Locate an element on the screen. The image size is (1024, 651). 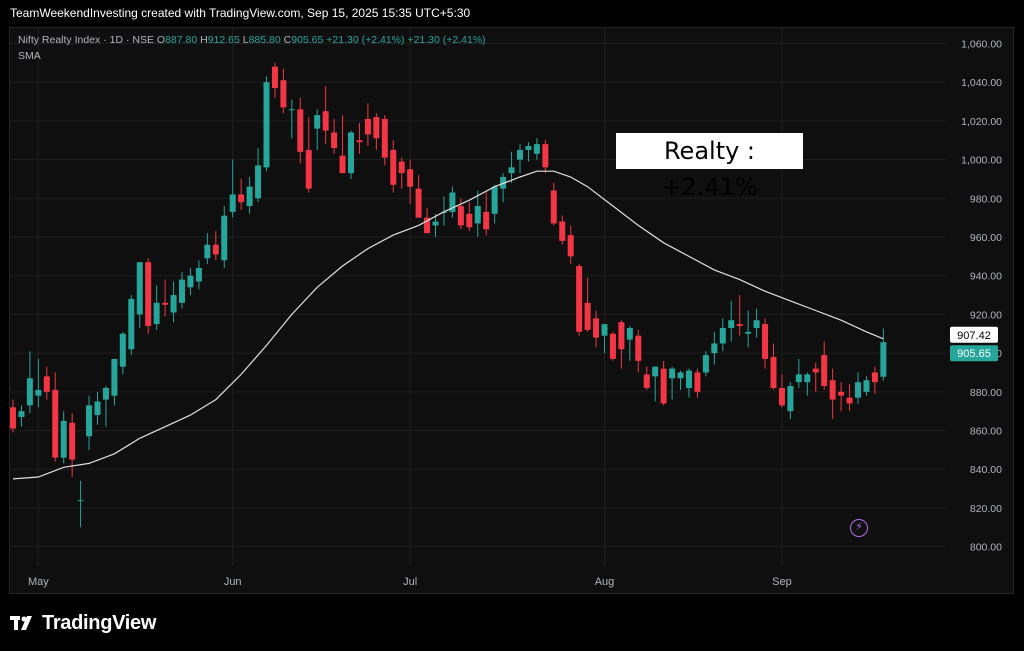
high-value: 912.65 is located at coordinates (223, 40).